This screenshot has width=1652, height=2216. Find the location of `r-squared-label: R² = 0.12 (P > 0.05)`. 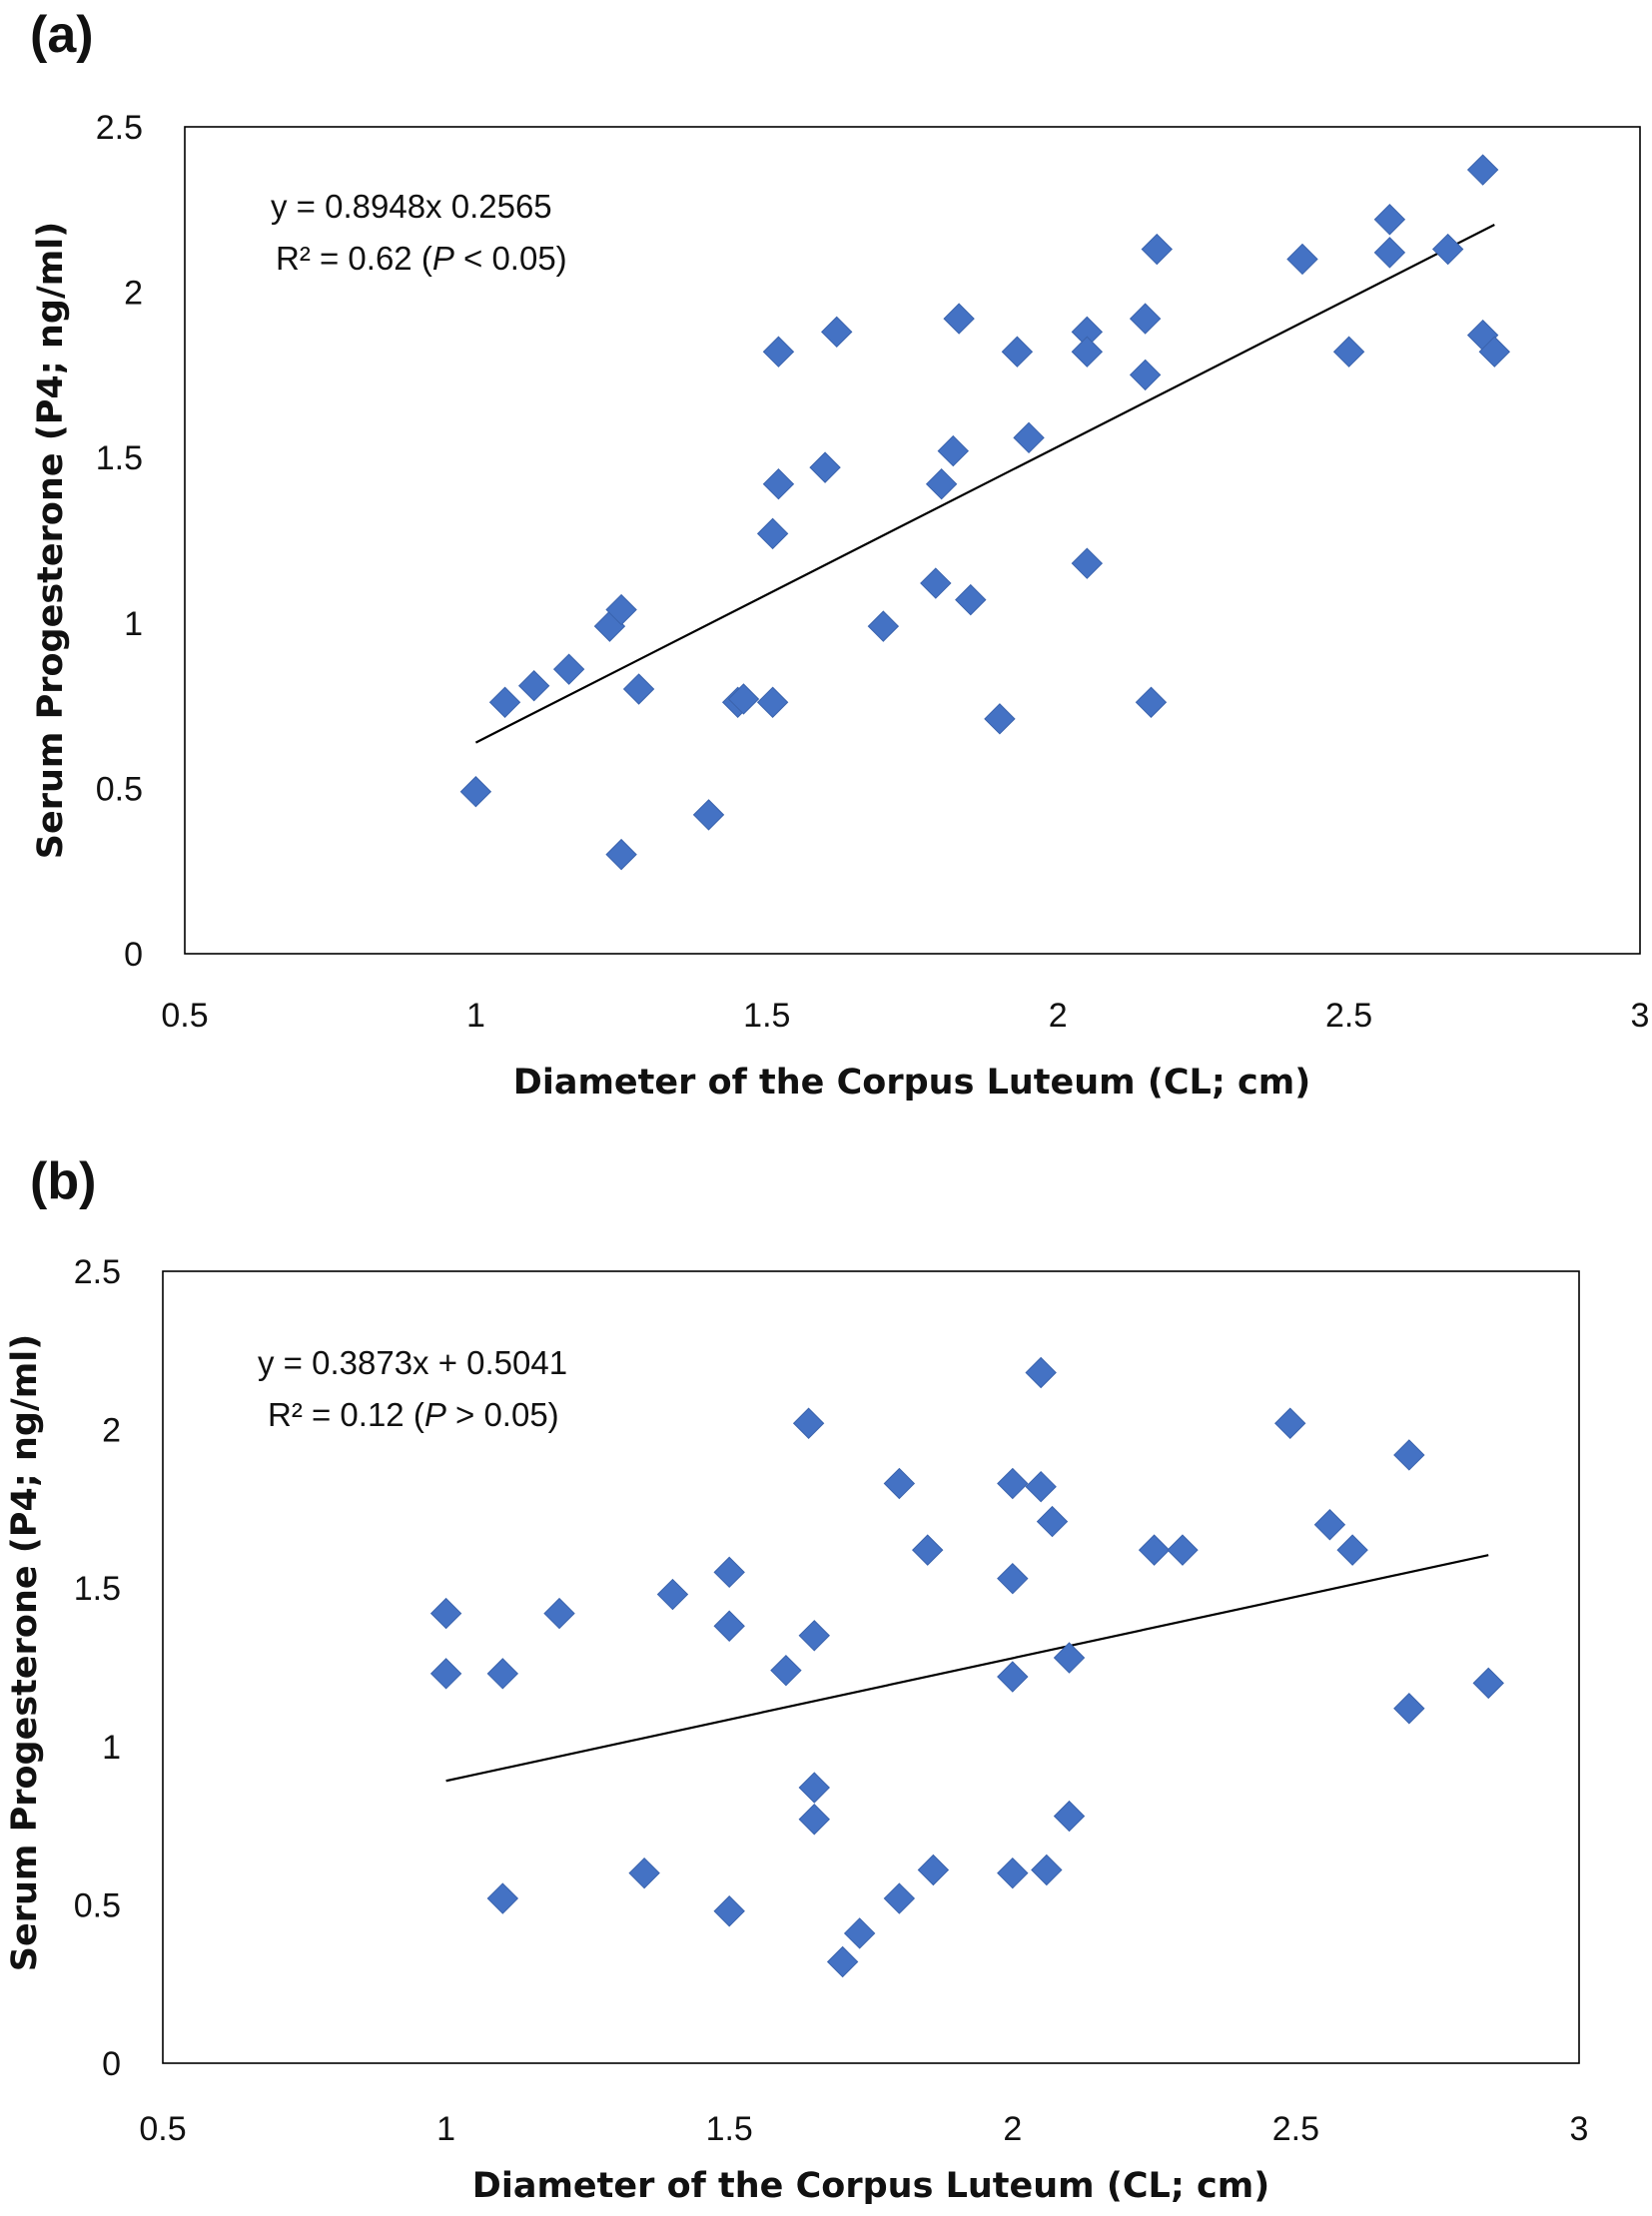

r-squared-label: R² = 0.12 (P > 0.05) is located at coordinates (413, 1414).